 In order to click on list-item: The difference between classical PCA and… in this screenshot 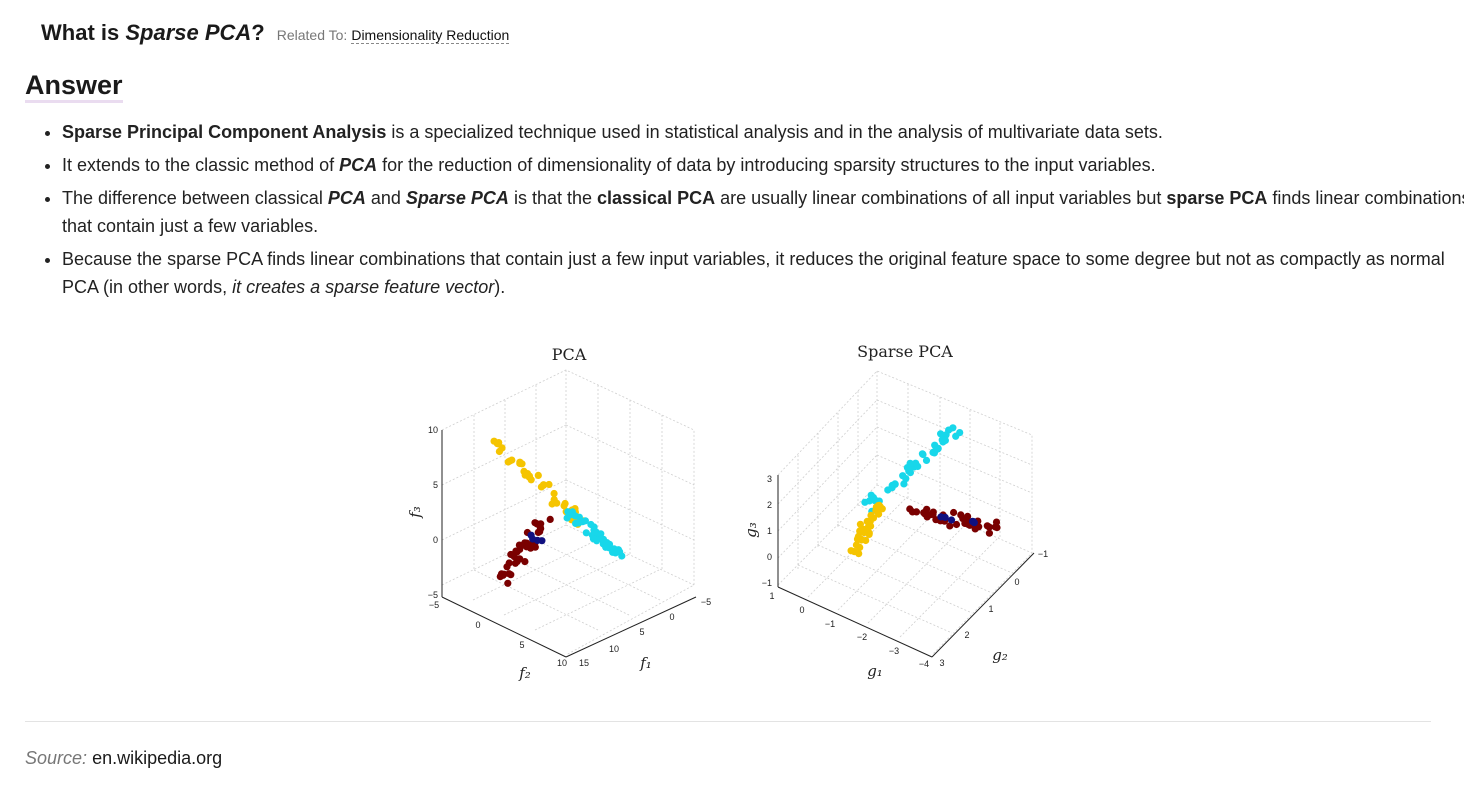, I will do `click(763, 212)`.